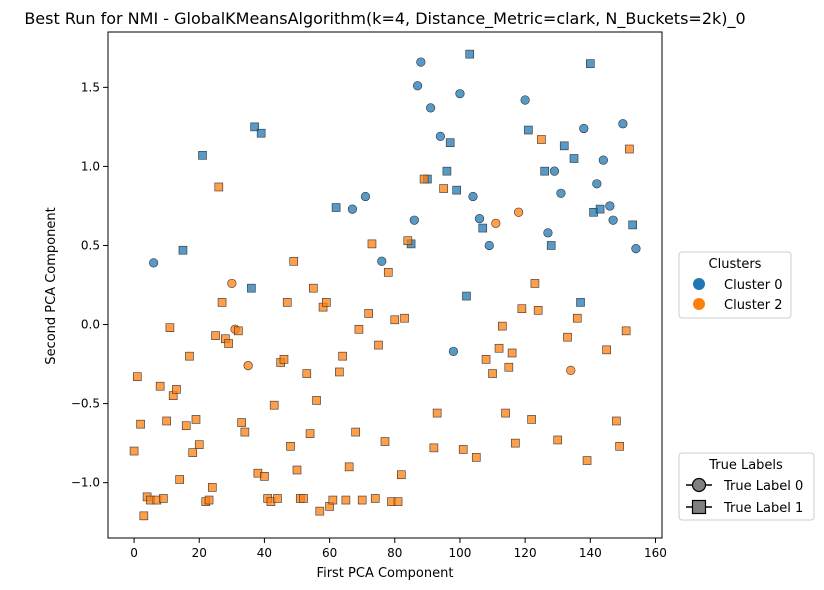  I want to click on x-tick-label: 140, so click(590, 553).